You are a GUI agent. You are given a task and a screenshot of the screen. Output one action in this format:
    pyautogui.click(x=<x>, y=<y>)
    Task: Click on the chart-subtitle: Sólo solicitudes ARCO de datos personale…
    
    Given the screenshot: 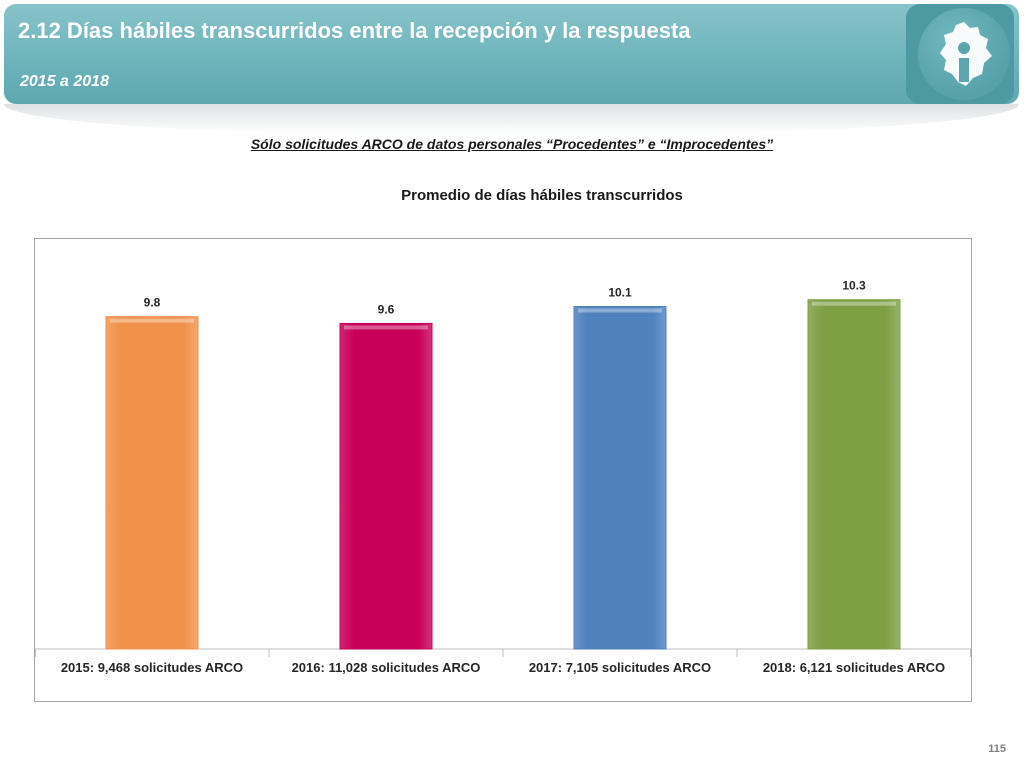 What is the action you would take?
    pyautogui.click(x=512, y=144)
    